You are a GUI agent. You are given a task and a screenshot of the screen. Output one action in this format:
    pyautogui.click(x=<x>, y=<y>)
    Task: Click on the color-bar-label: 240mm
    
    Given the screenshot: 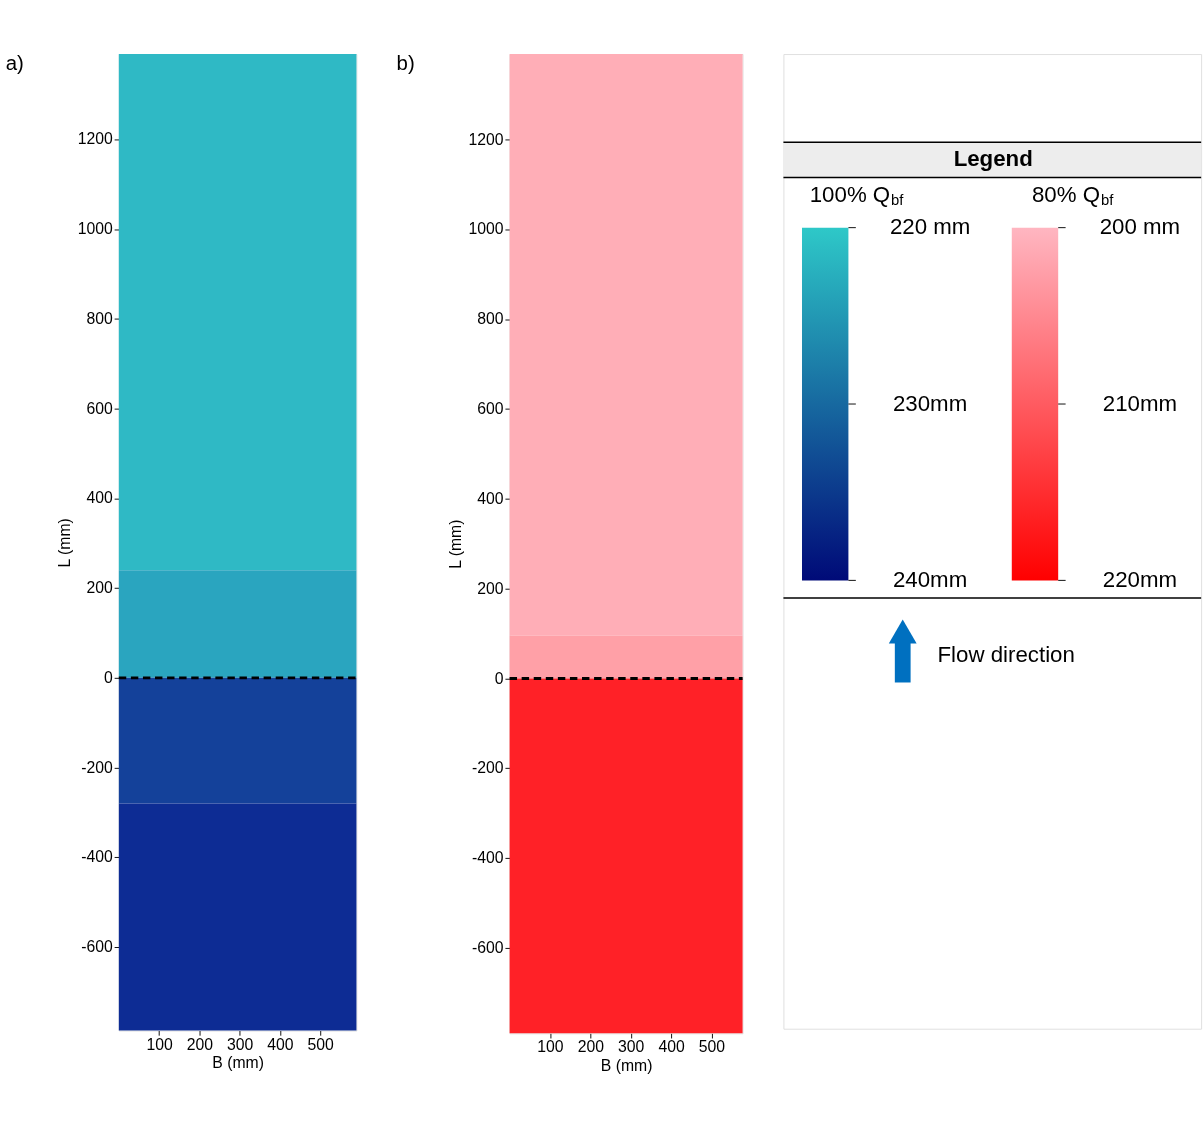 What is the action you would take?
    pyautogui.click(x=930, y=579)
    